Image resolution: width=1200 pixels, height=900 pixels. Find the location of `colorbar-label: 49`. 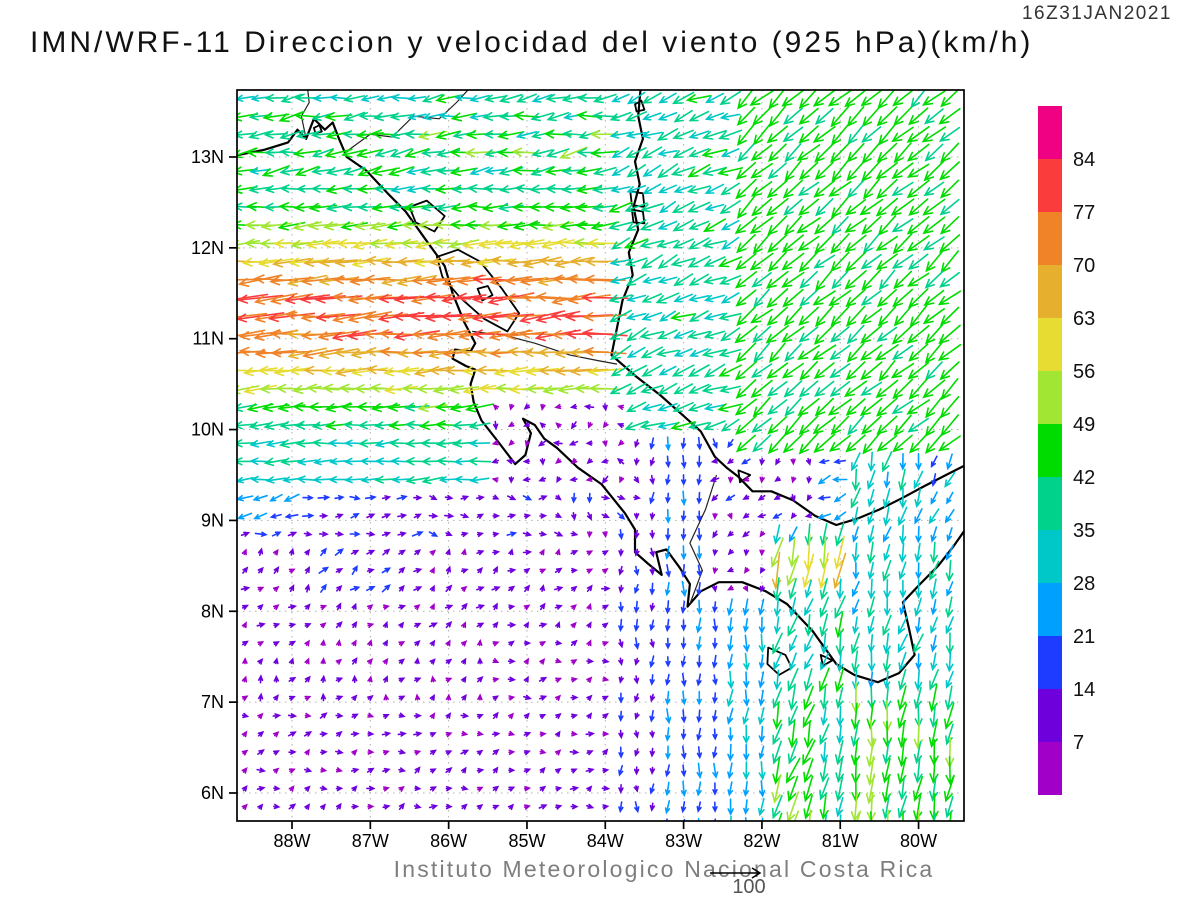

colorbar-label: 49 is located at coordinates (1084, 425).